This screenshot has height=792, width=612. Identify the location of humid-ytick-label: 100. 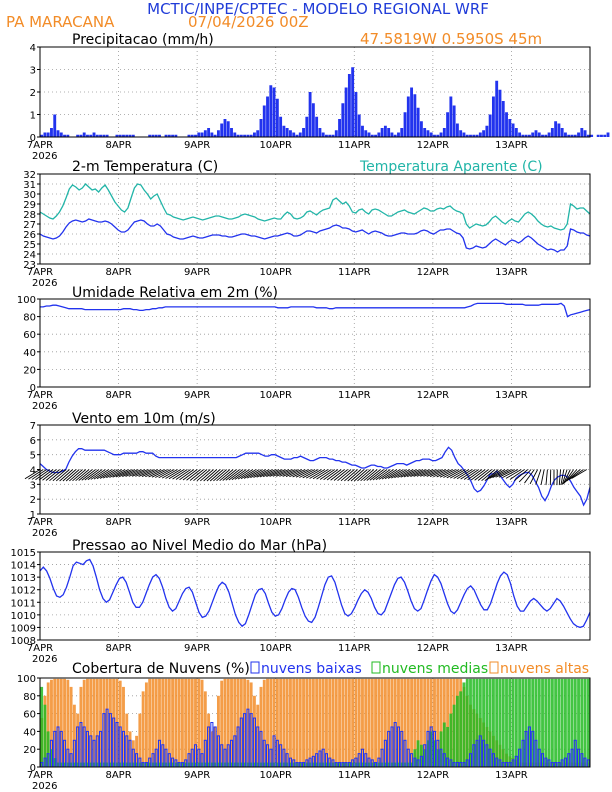
(26, 300).